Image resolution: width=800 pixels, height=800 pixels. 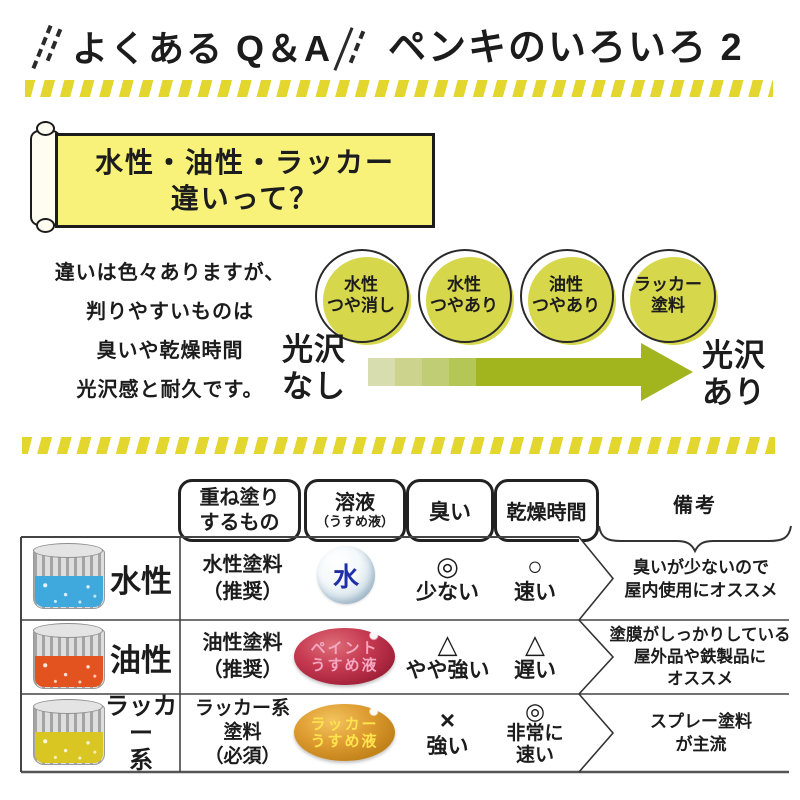 I want to click on gloss-none-label: 光沢 なし, so click(x=314, y=368).